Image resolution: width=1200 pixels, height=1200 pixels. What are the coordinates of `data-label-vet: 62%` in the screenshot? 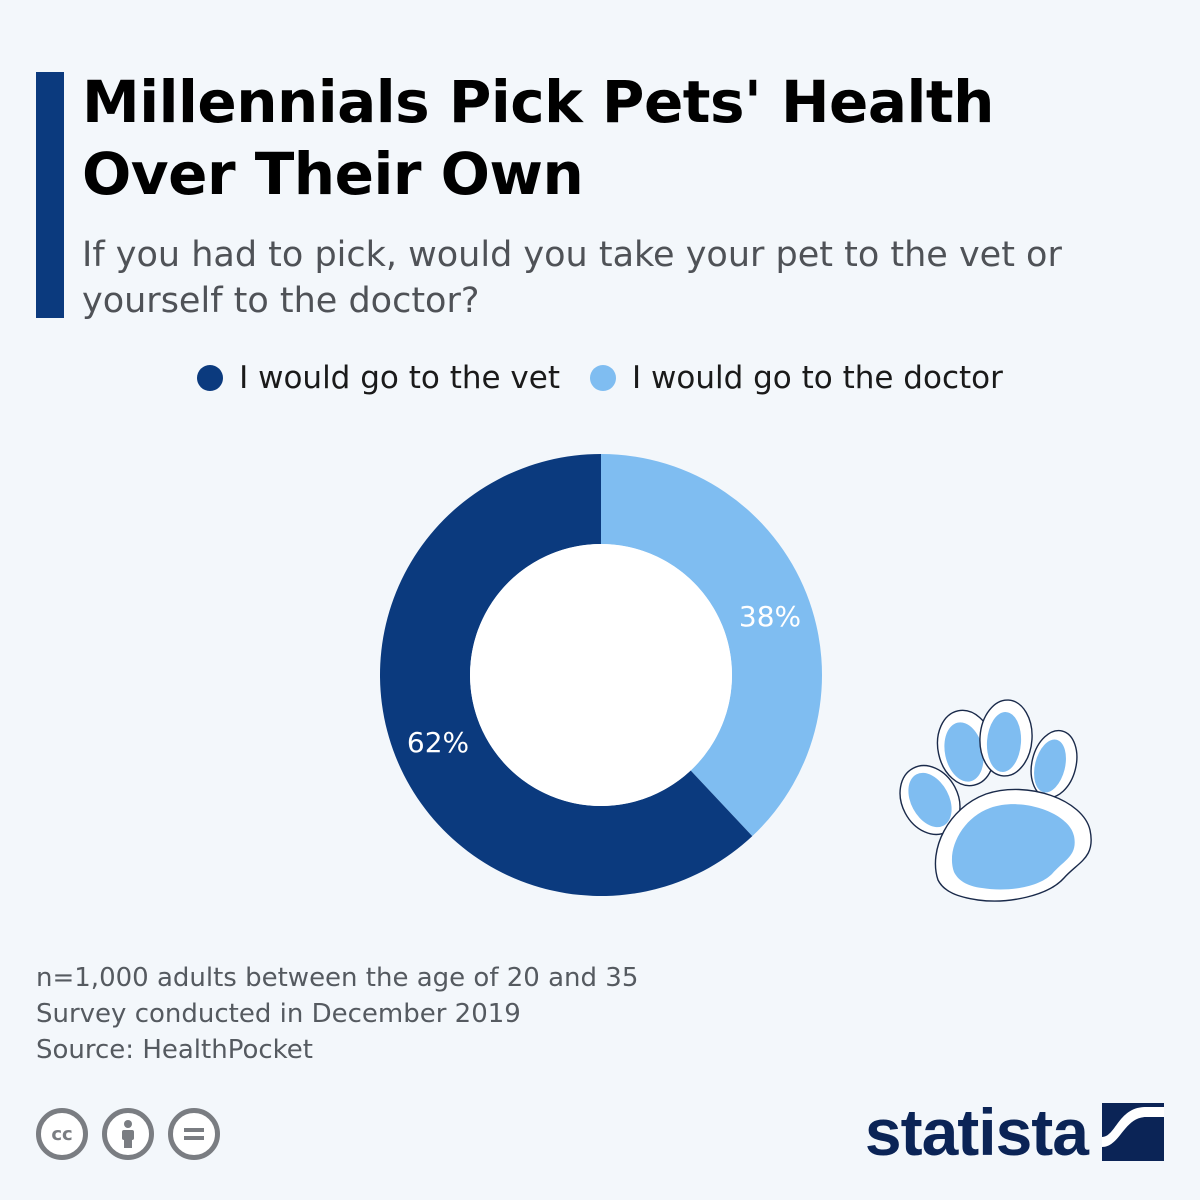 It's located at (438, 742).